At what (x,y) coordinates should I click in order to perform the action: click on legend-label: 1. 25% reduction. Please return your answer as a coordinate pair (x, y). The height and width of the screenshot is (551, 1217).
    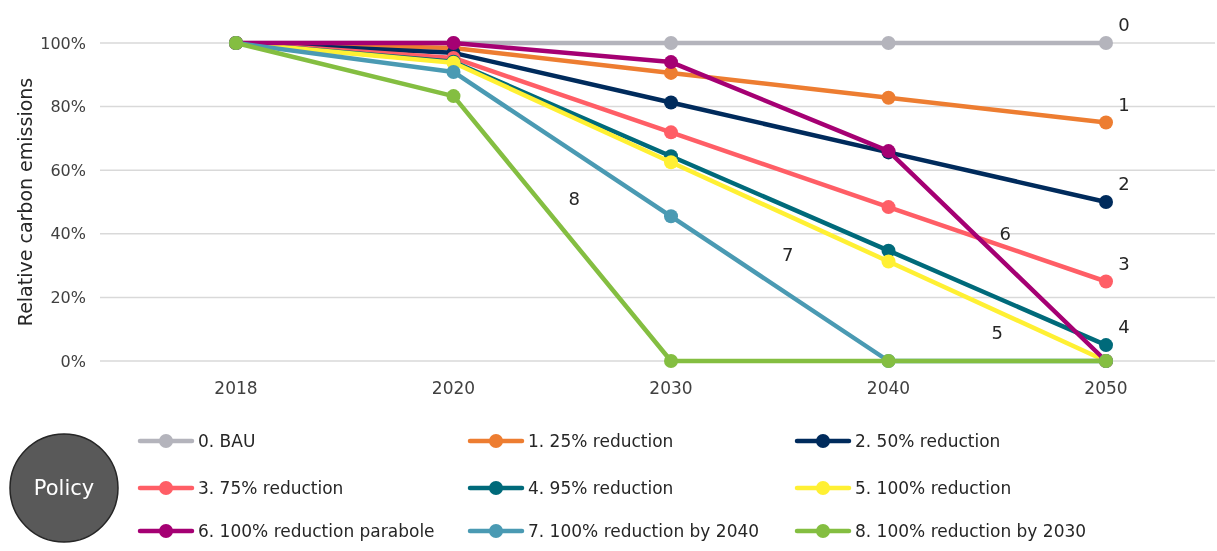
    Looking at the image, I should click on (601, 440).